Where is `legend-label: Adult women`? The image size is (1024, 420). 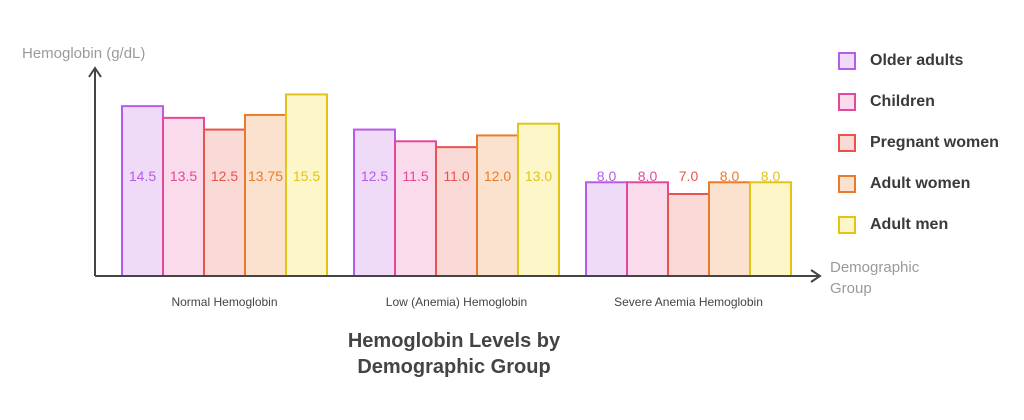 legend-label: Adult women is located at coordinates (920, 183).